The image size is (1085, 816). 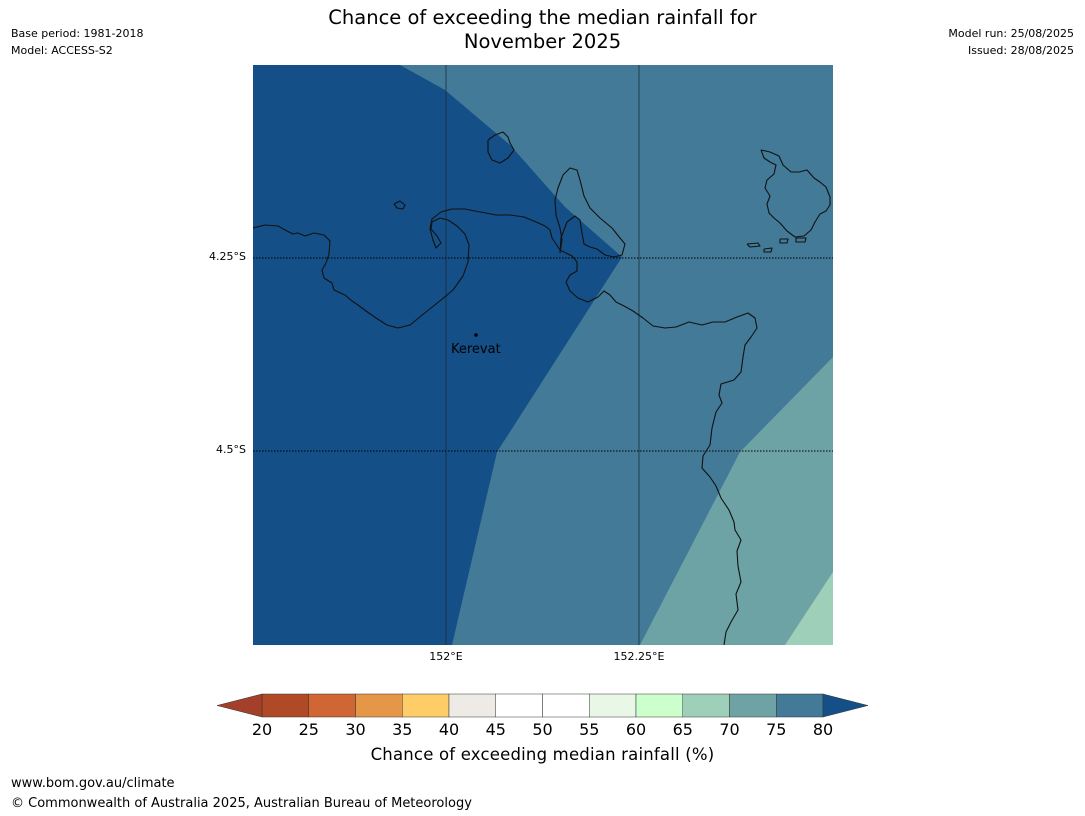 What do you see at coordinates (227, 256) in the screenshot?
I see `latitude-label: 4.25°S` at bounding box center [227, 256].